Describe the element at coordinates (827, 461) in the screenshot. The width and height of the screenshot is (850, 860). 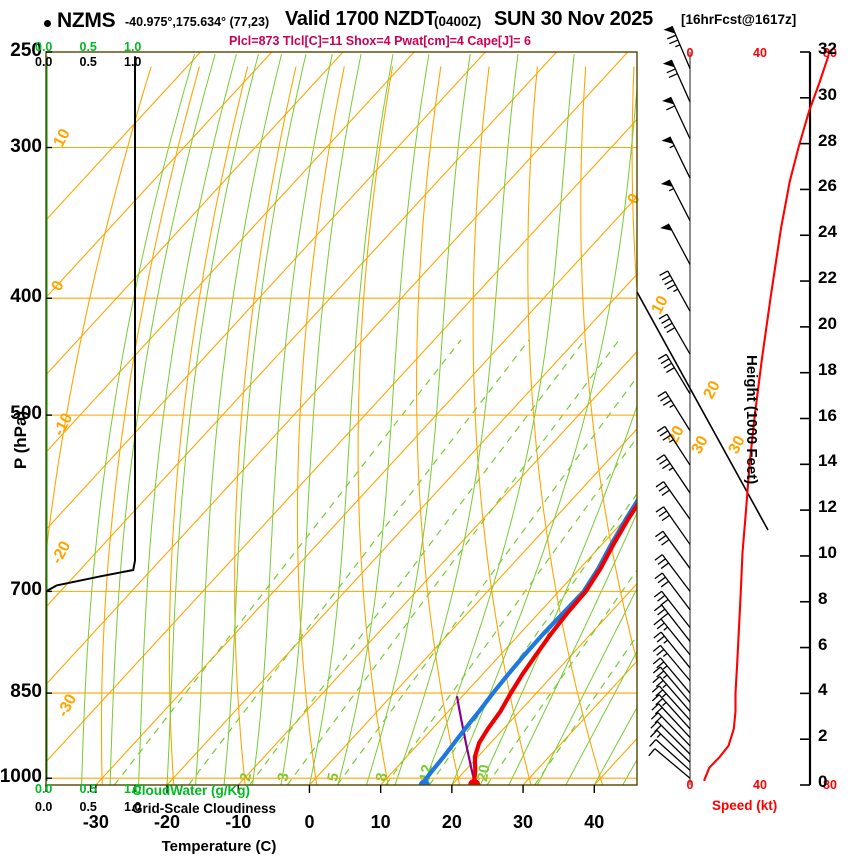
I see `height-tick-14: 14` at that location.